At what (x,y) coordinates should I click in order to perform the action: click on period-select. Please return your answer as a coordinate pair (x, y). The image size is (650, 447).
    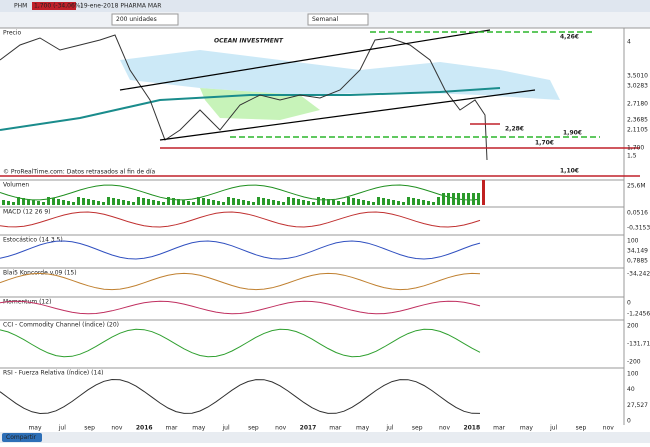
    Looking at the image, I should click on (338, 19).